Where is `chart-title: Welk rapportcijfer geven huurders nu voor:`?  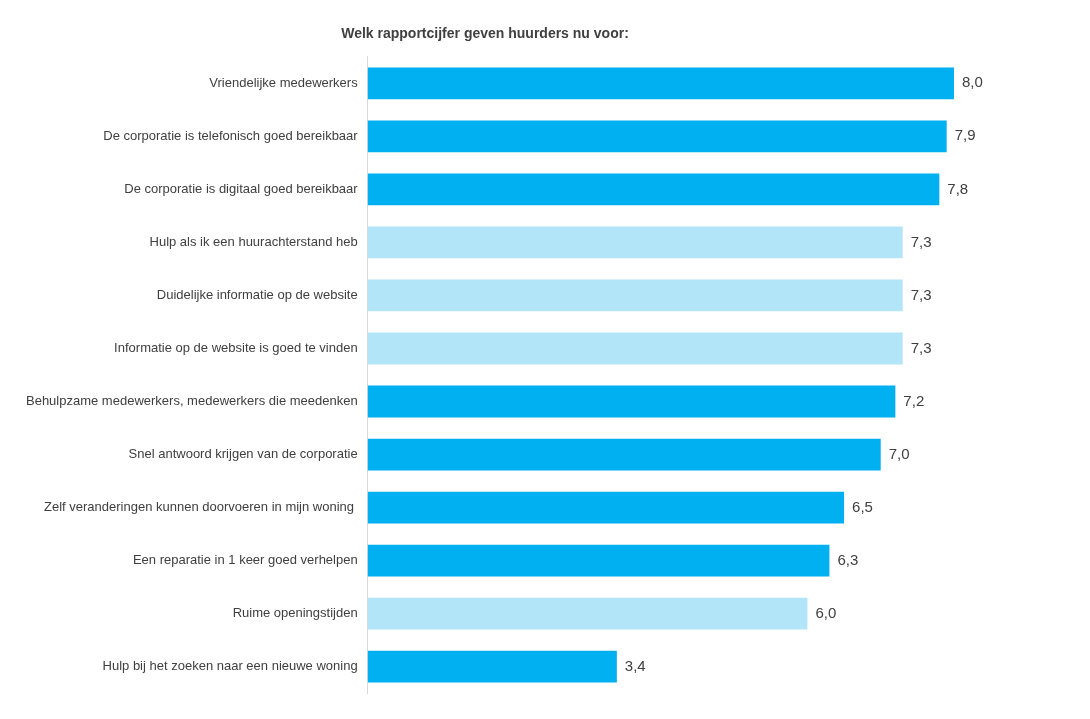 chart-title: Welk rapportcijfer geven huurders nu voor: is located at coordinates (485, 33).